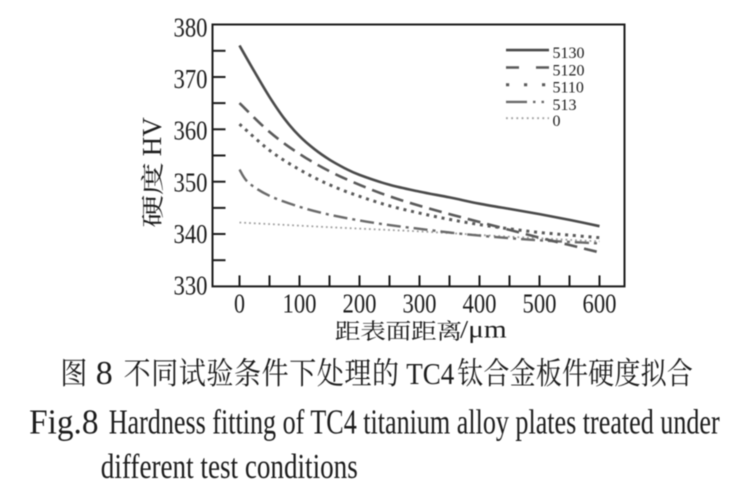  Describe the element at coordinates (483, 329) in the screenshot. I see `svg-text: /μm` at that location.